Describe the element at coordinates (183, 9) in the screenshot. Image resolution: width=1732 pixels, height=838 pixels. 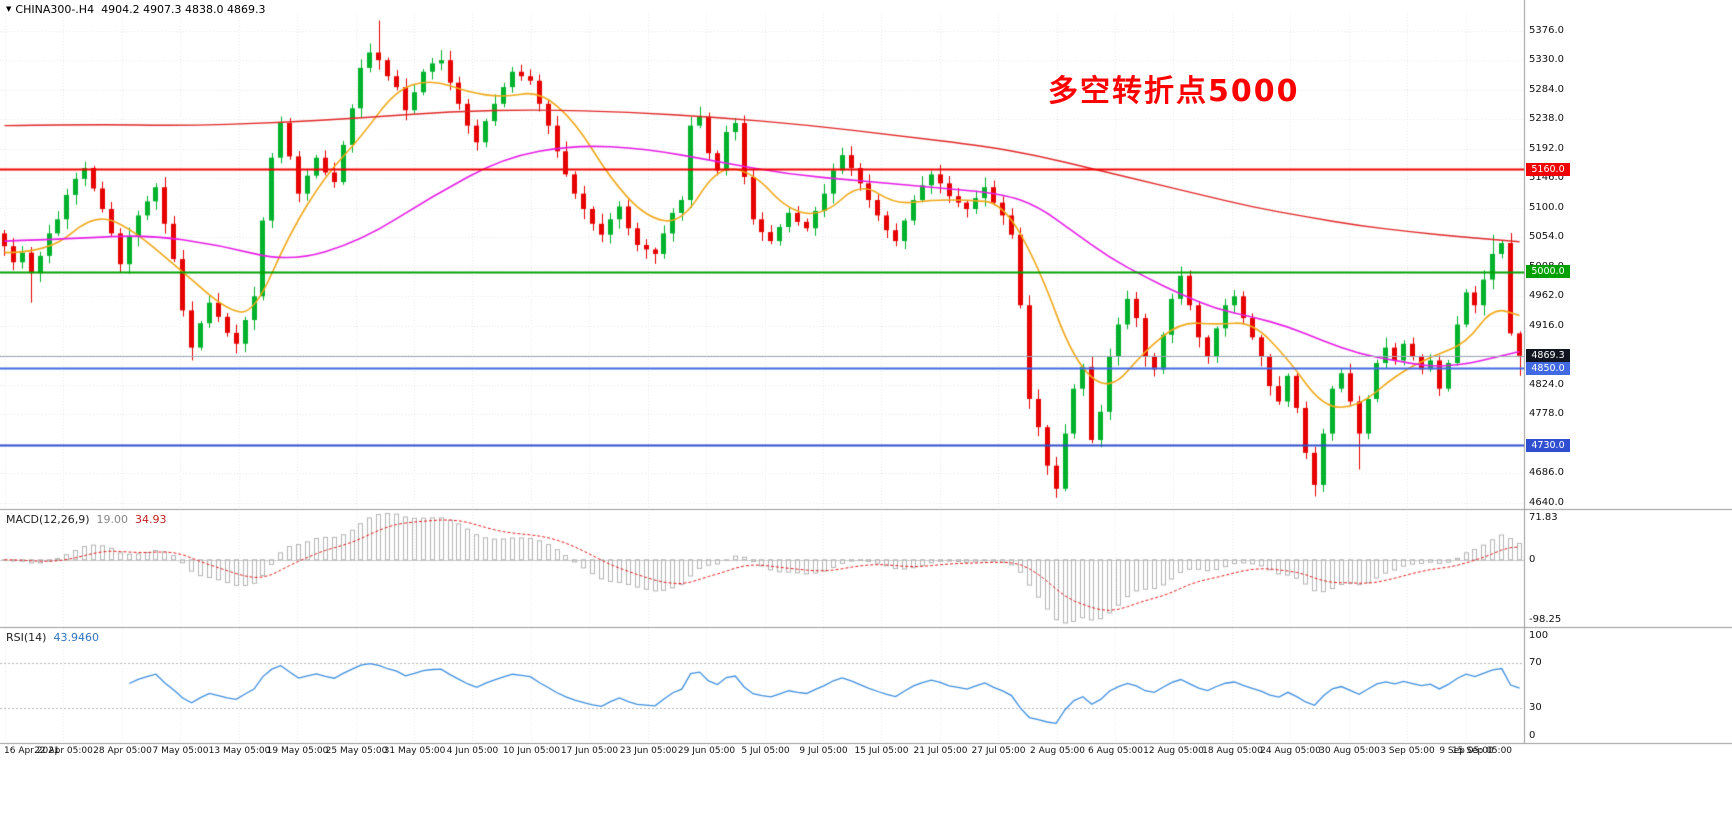
I see `ohlc-values: 4904.2 4907.3 4838.0 4869.3` at that location.